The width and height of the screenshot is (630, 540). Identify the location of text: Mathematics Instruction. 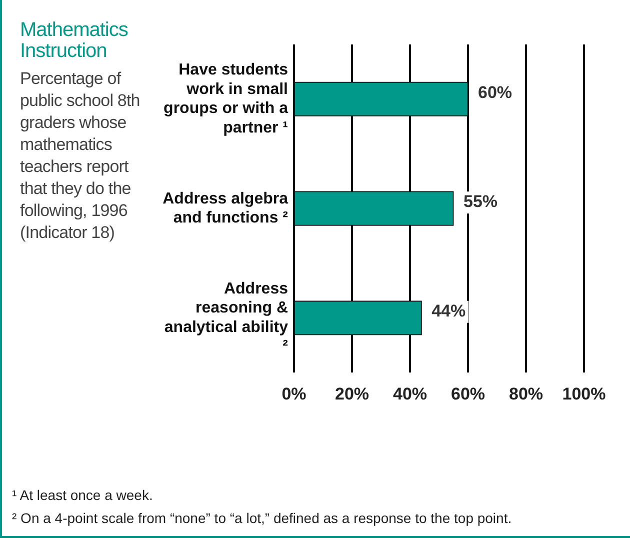
(74, 40).